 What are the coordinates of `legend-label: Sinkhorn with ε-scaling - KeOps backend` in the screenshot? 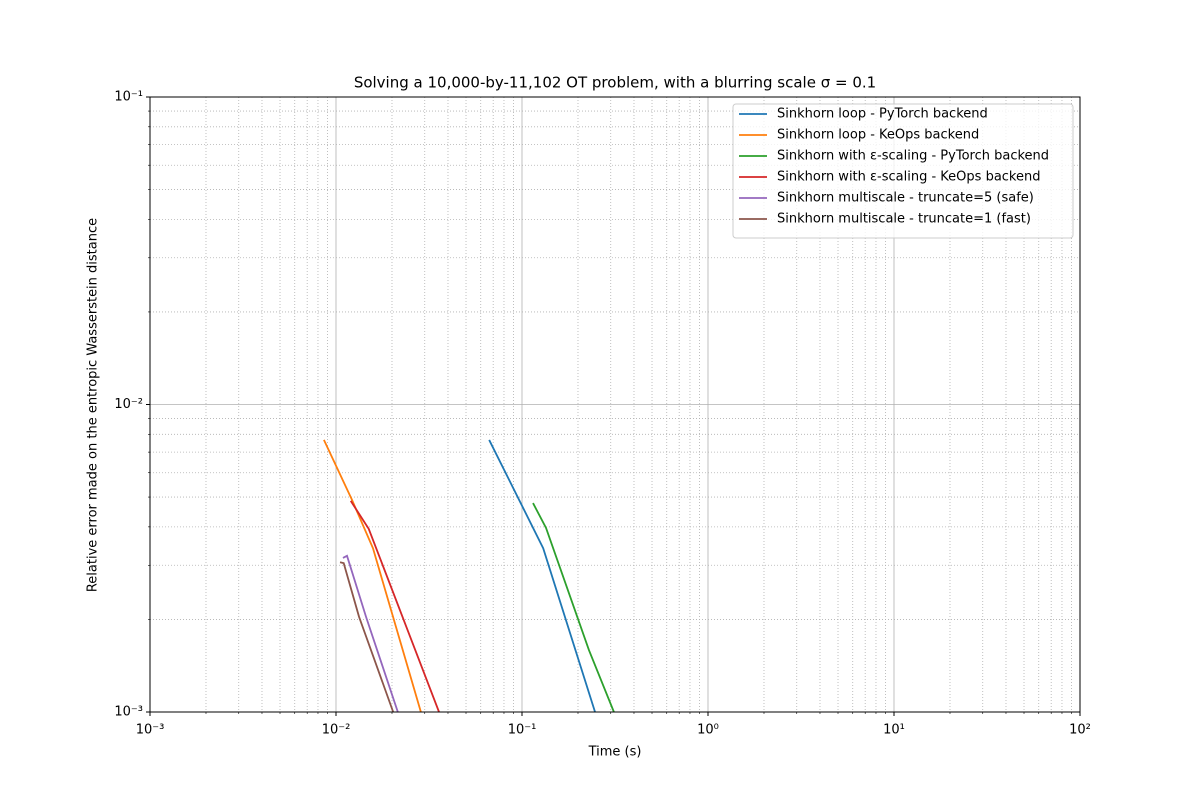 It's located at (909, 177).